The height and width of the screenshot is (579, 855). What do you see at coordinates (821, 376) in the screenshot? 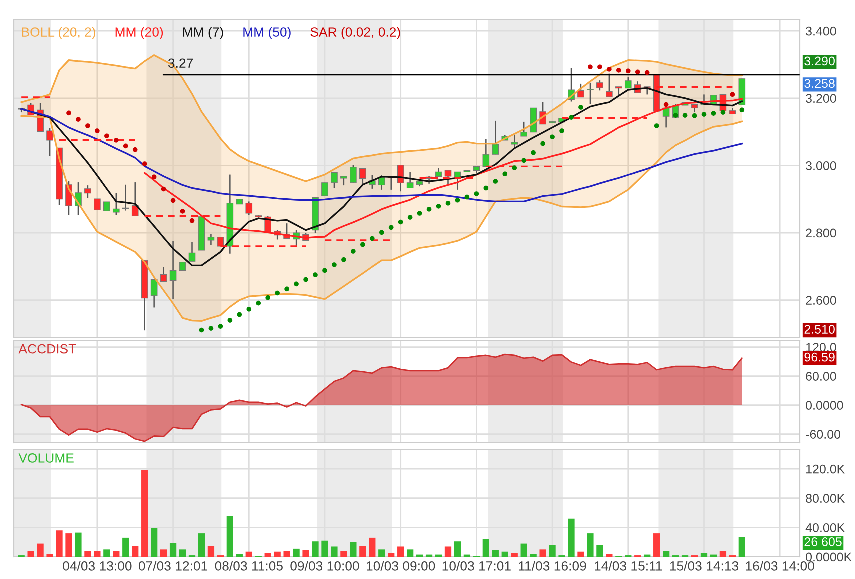
I see `y-tick-label: 60.00` at bounding box center [821, 376].